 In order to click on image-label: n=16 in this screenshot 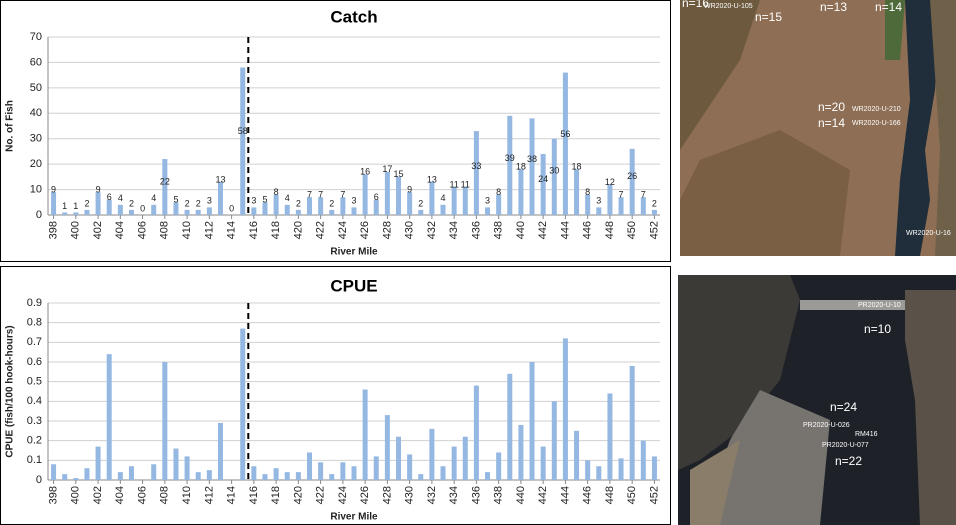, I will do `click(695, 5)`.